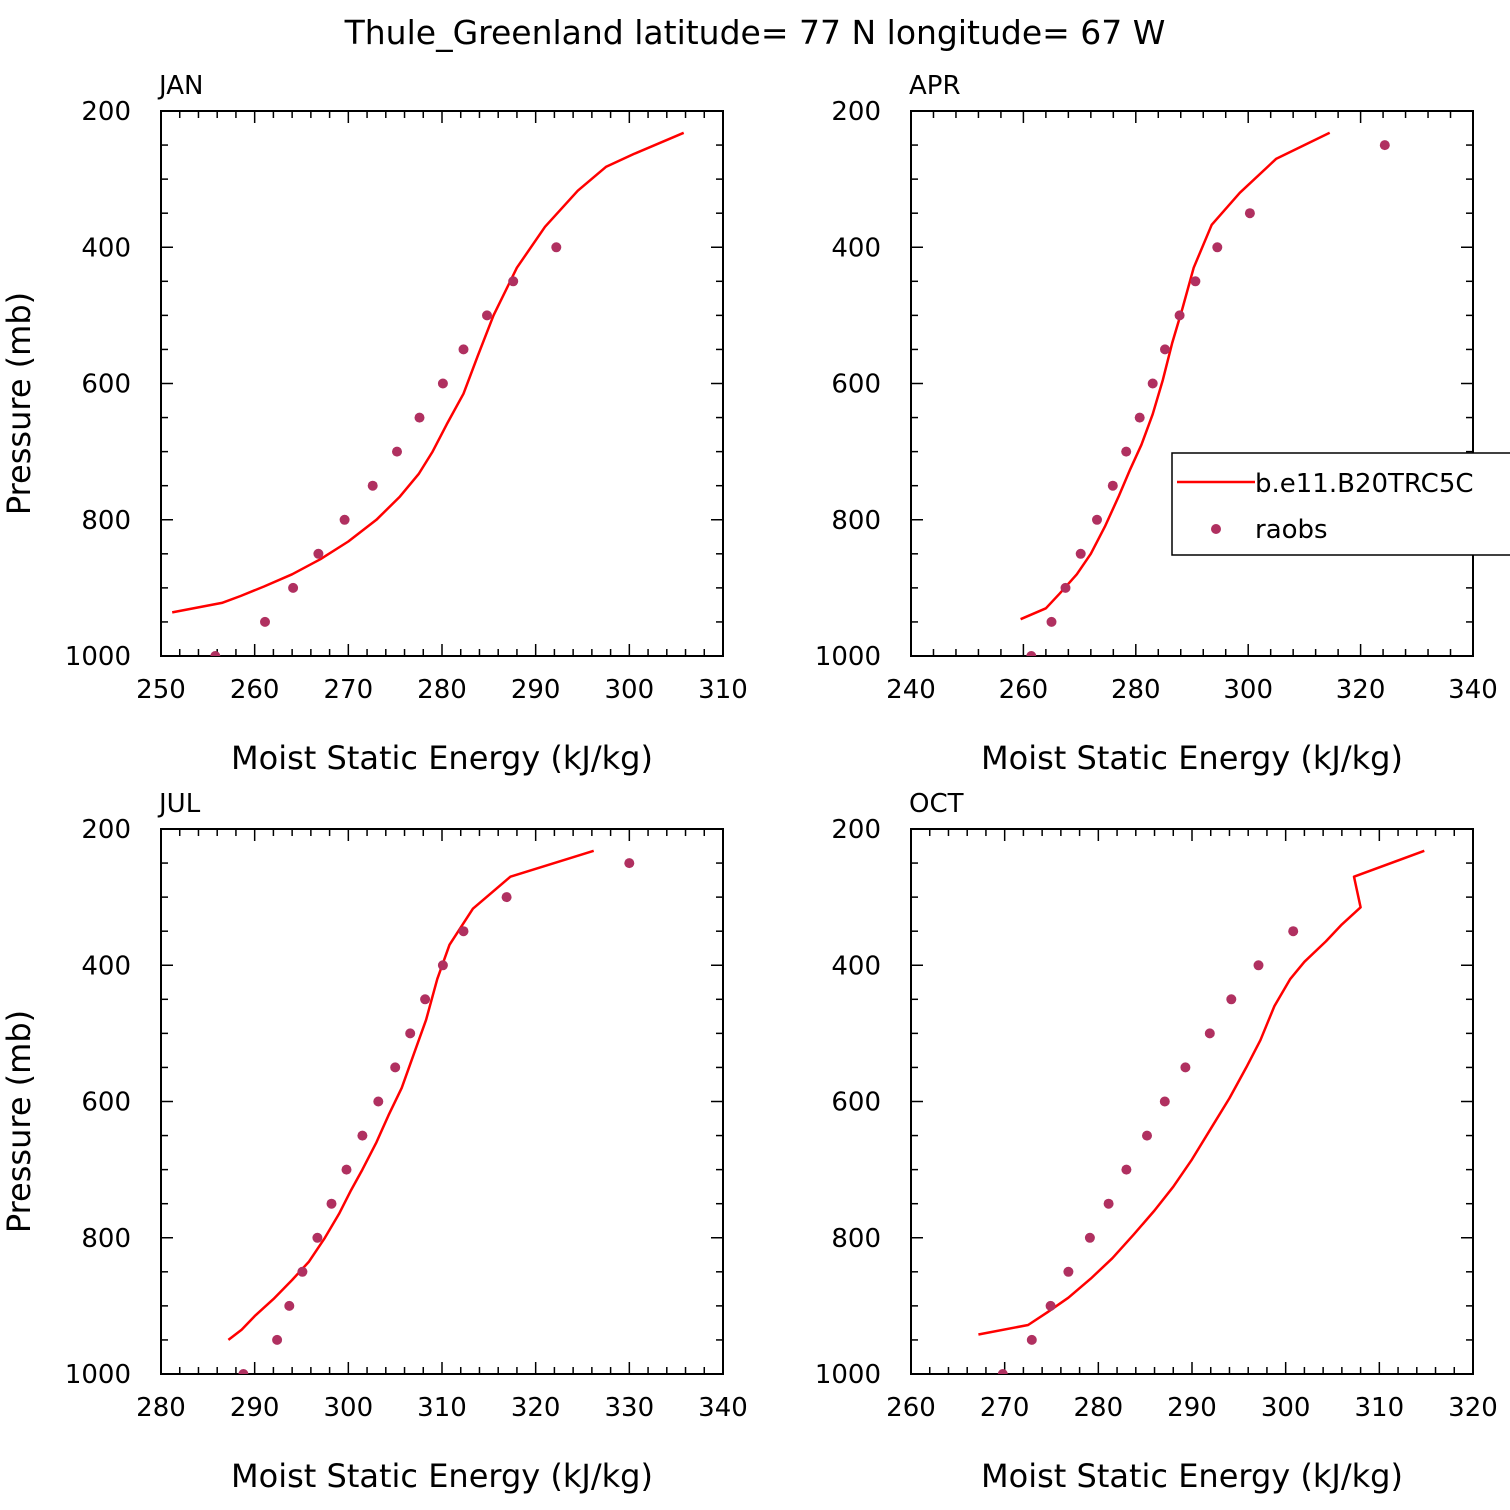 This screenshot has width=1510, height=1510. I want to click on x-tick-label: 320, so click(1473, 1408).